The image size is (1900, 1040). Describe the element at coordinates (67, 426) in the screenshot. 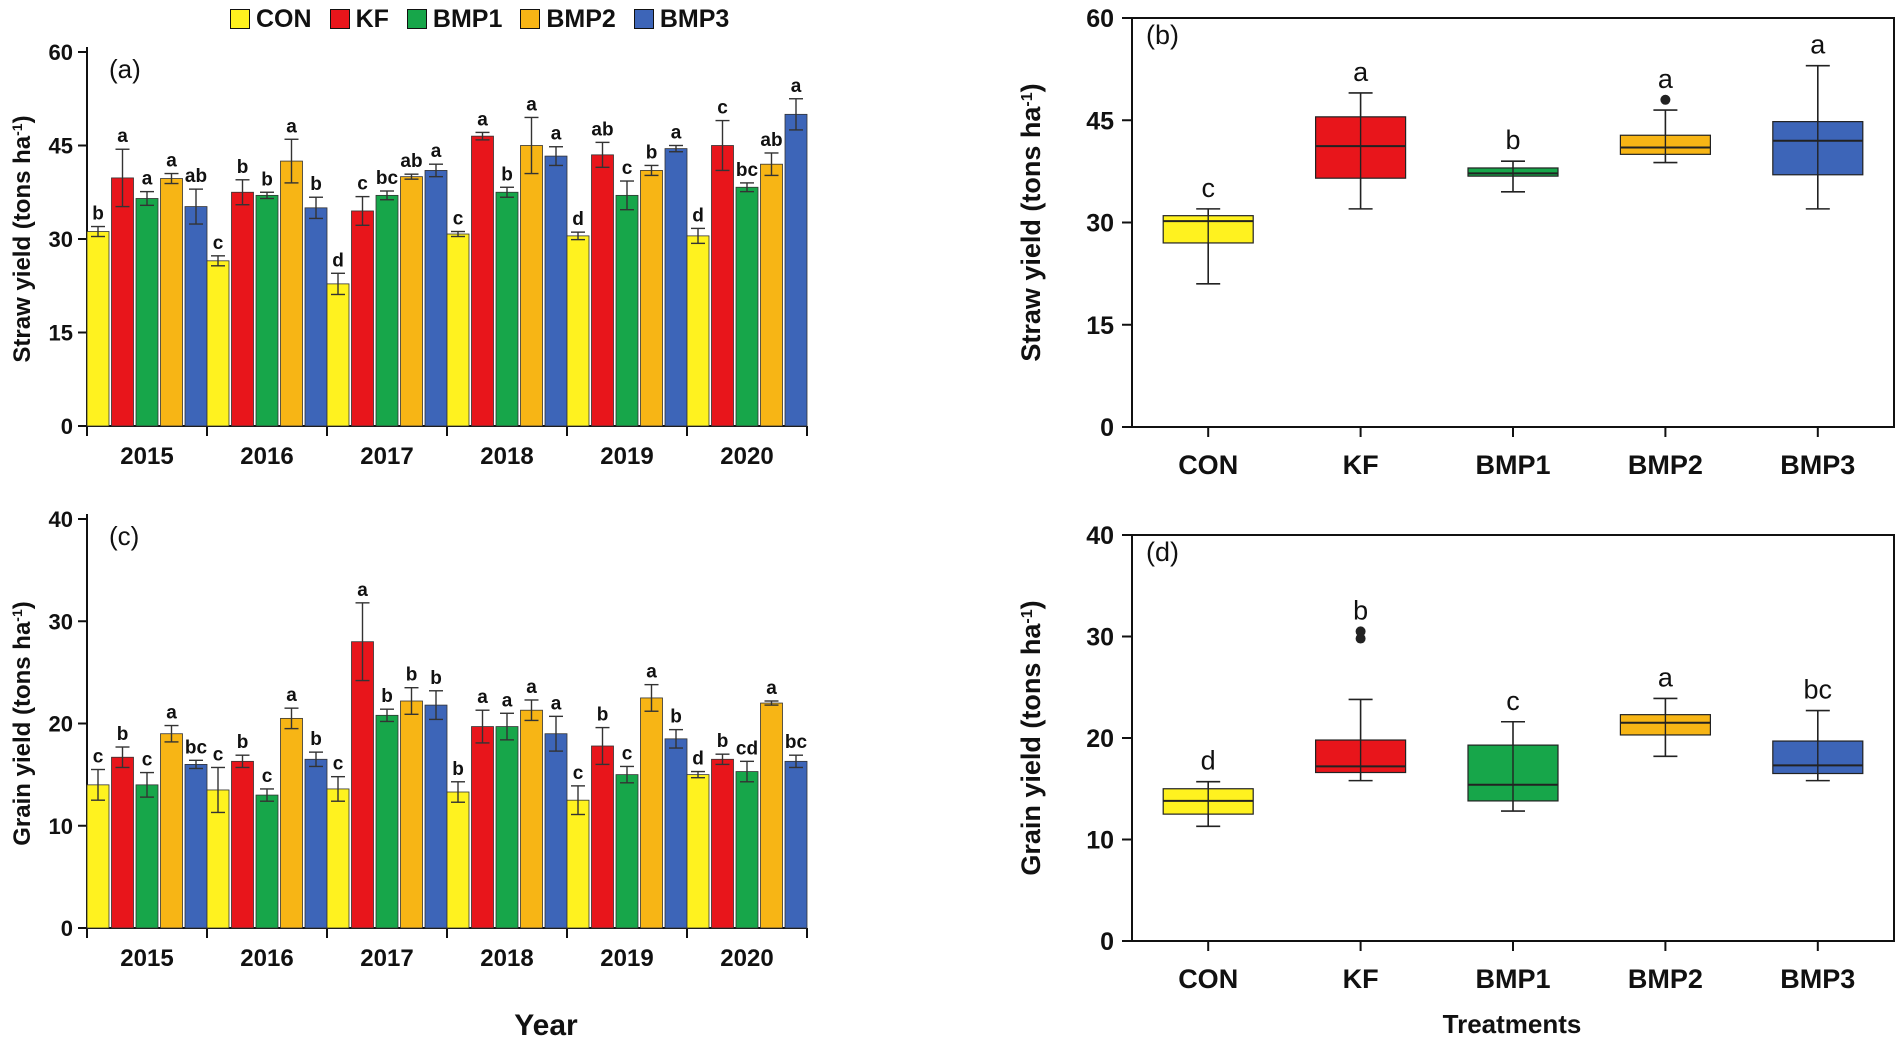

I see `panel-a-y-tick-label-0: 0` at that location.